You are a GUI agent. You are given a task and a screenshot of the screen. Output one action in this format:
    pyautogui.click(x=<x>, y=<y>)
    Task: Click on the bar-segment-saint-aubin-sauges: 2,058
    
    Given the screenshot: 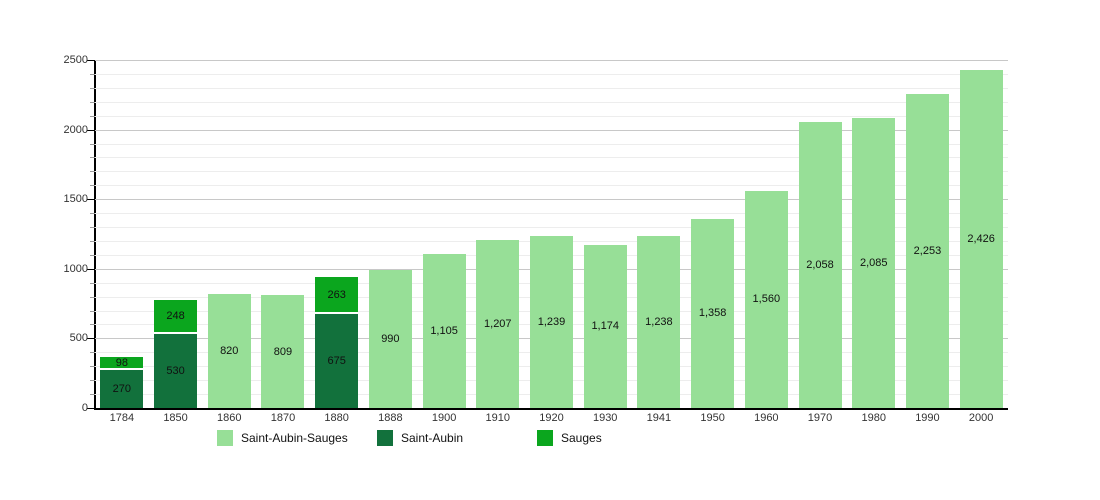 What is the action you would take?
    pyautogui.click(x=820, y=264)
    